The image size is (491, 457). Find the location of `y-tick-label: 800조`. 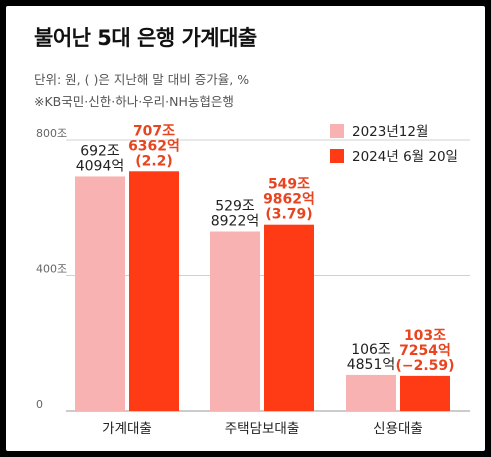

y-tick-label: 800조 is located at coordinates (51, 133).